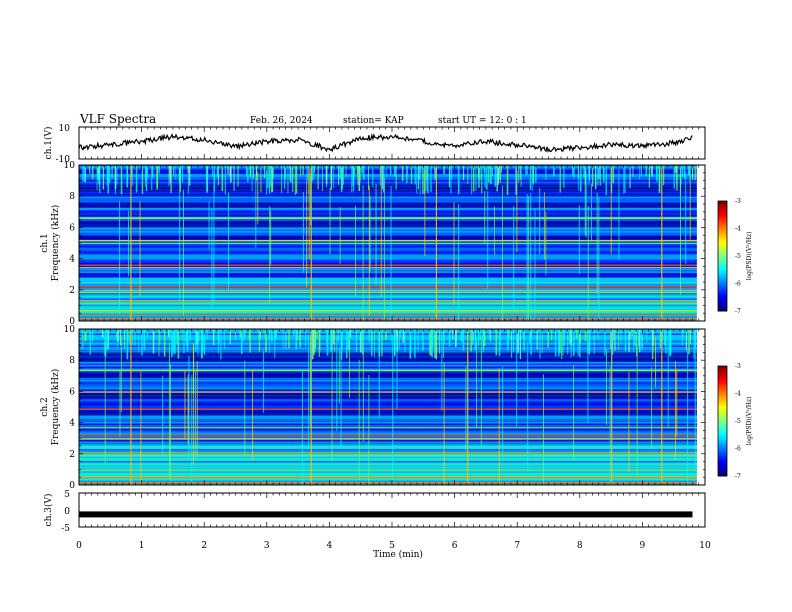  Describe the element at coordinates (738, 256) in the screenshot. I see `ch1-colorbar-ticks: -3 -4 -5 -6 -7` at that location.